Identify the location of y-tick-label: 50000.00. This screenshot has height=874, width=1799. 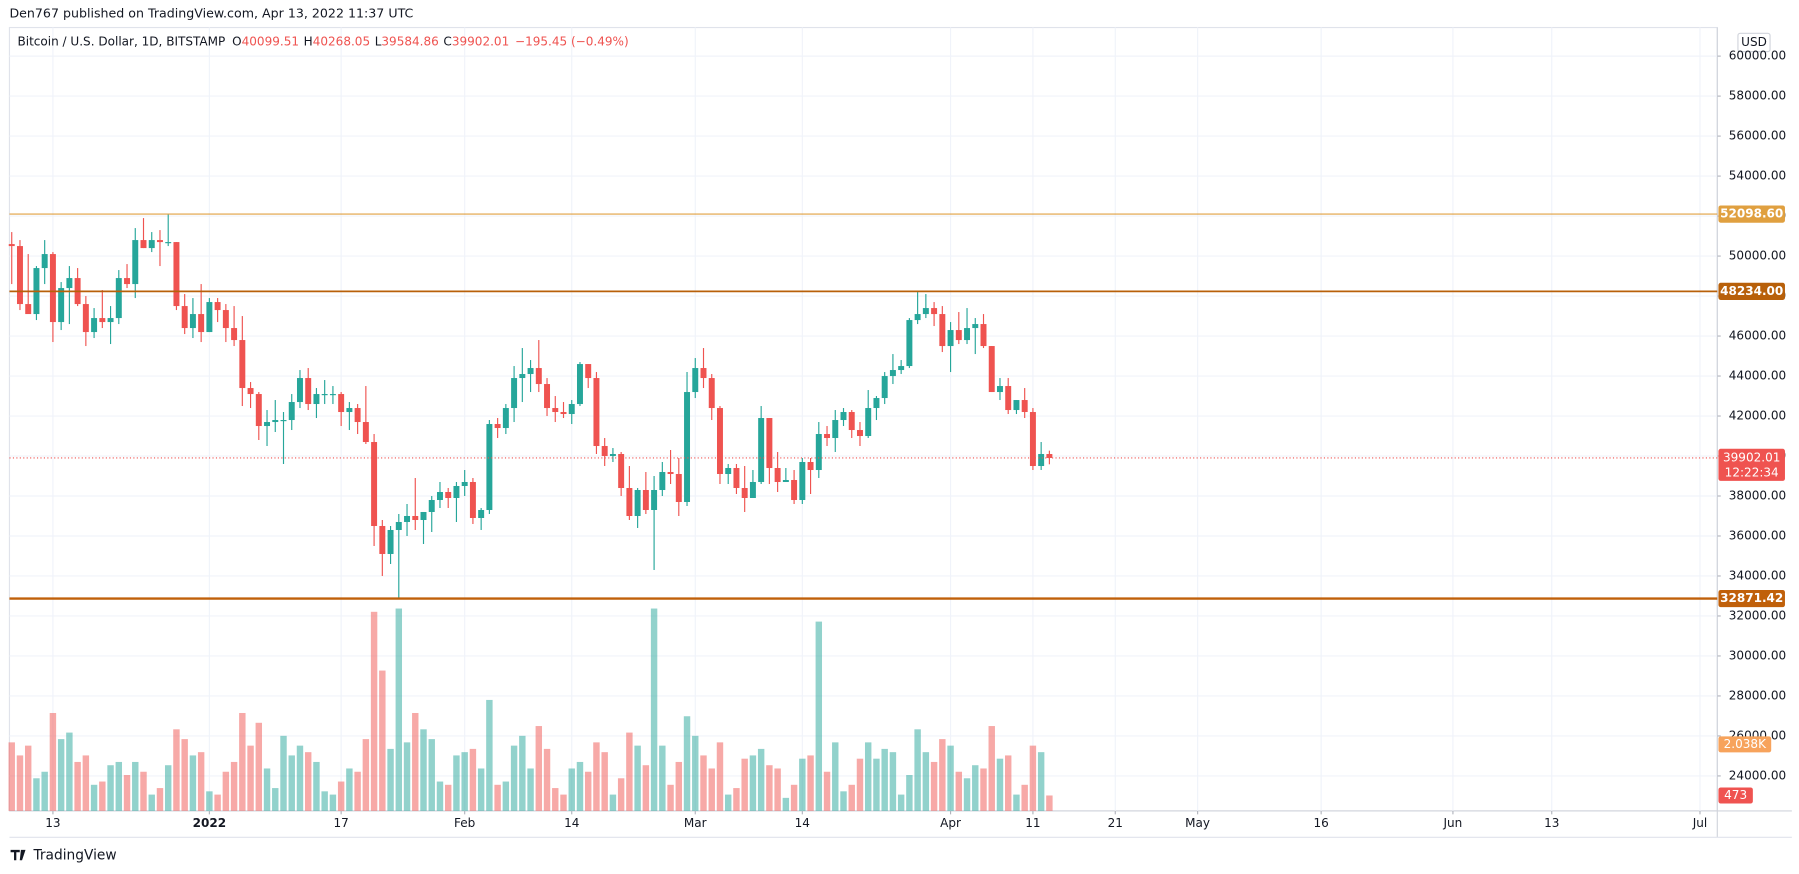
(1757, 256).